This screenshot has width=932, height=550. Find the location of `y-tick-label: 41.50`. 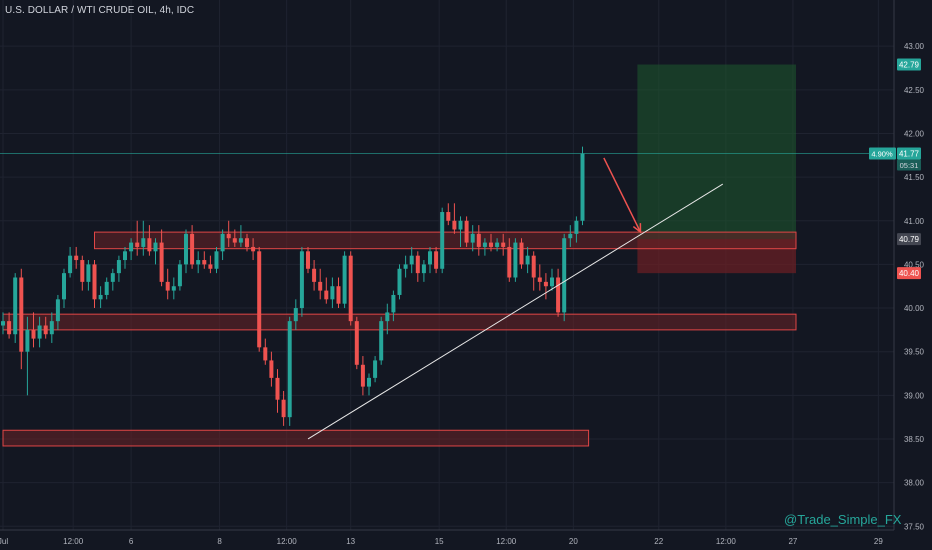

y-tick-label: 41.50 is located at coordinates (914, 177).